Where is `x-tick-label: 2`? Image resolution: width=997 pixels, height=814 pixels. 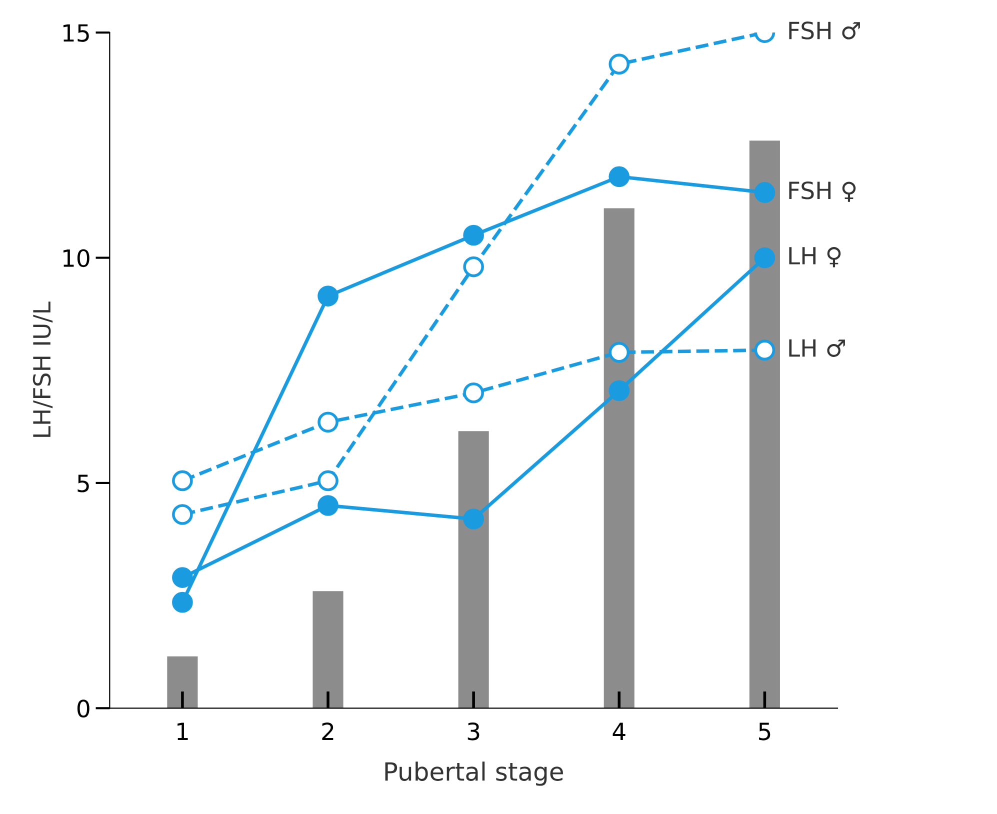 x-tick-label: 2 is located at coordinates (328, 731).